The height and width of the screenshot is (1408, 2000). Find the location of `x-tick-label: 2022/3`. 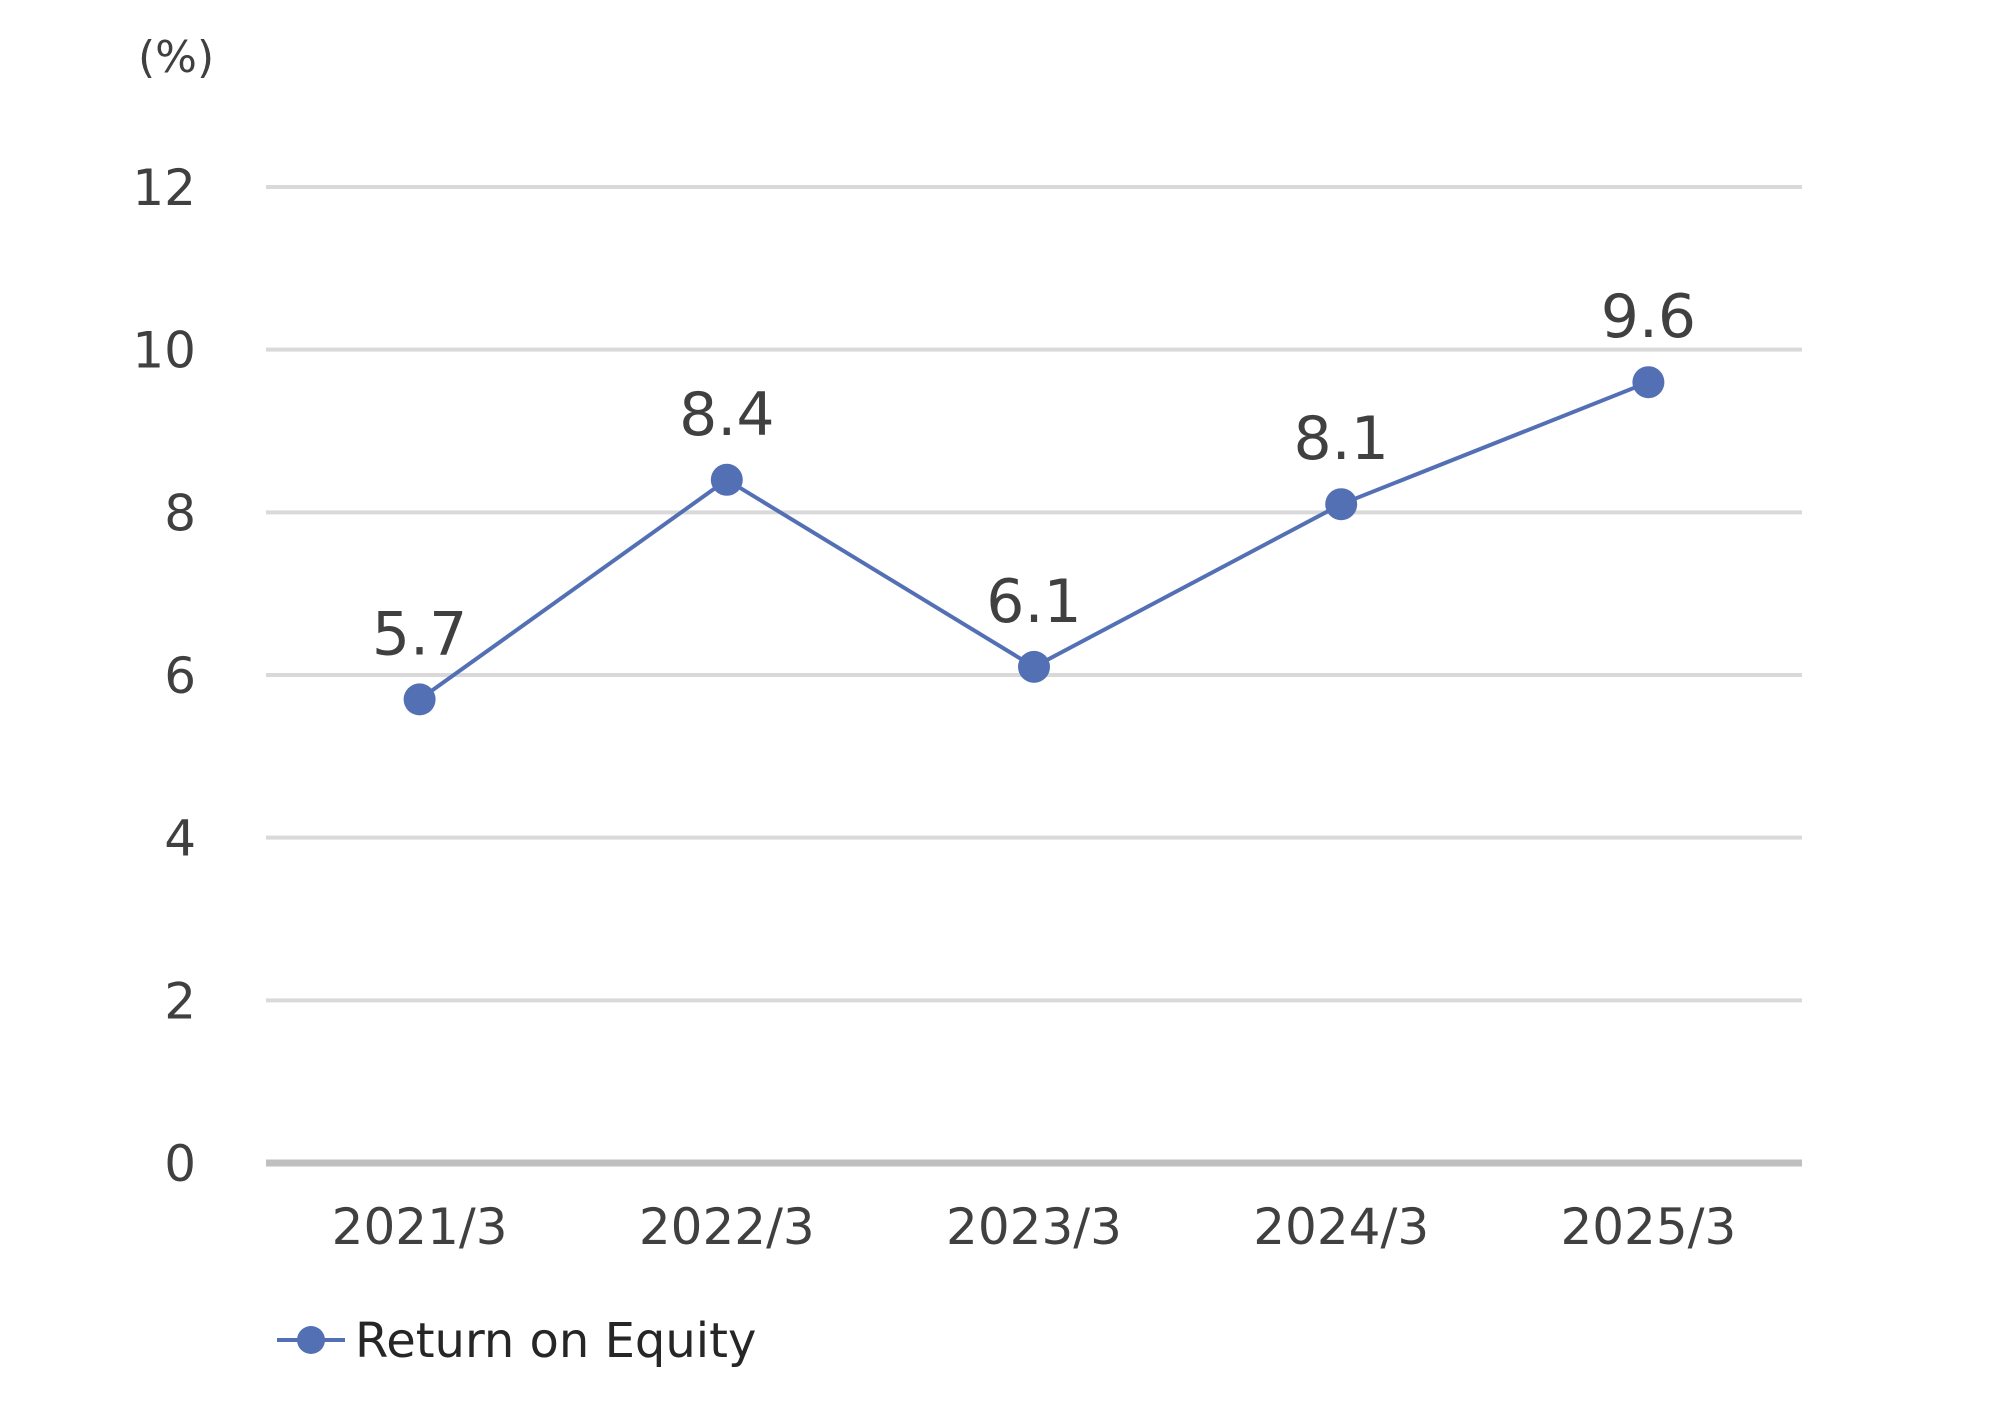

x-tick-label: 2022/3 is located at coordinates (727, 1227).